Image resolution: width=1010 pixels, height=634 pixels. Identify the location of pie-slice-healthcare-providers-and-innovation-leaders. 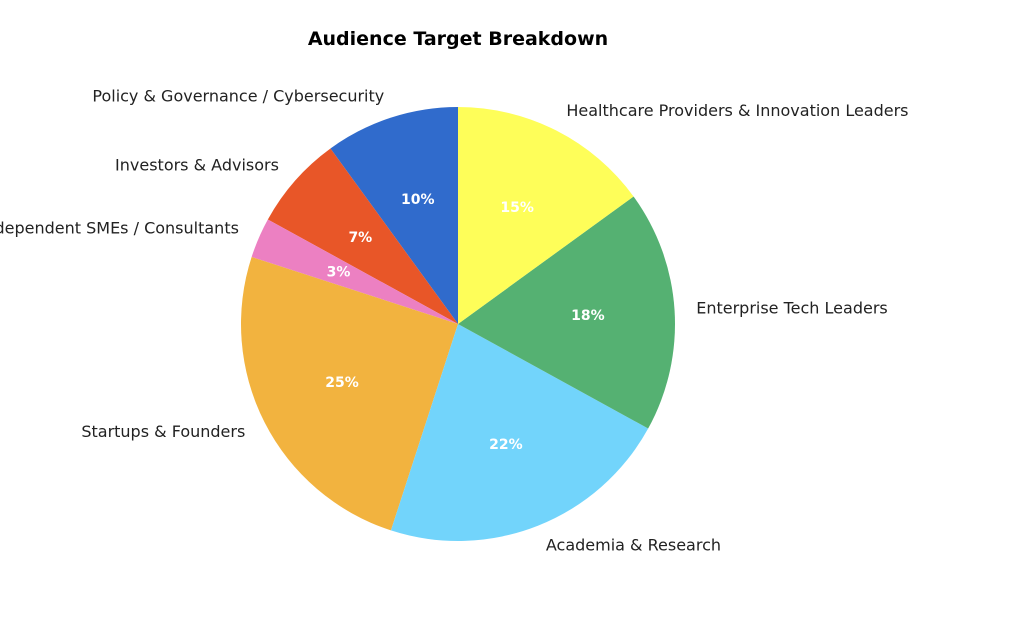
(546, 215).